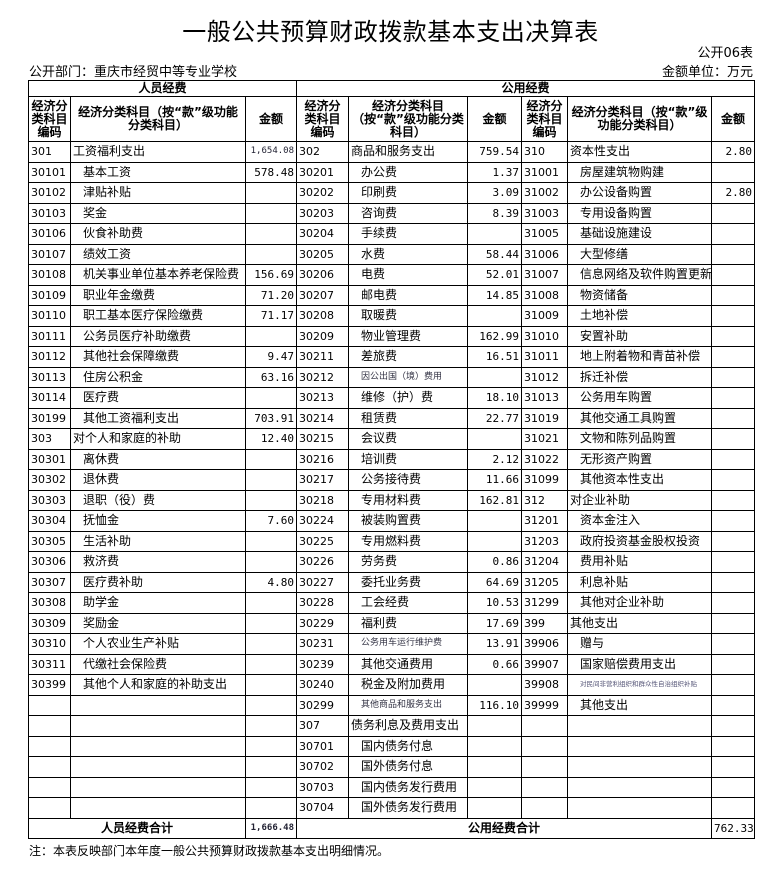 The image size is (781, 878). I want to click on cell-code: 31013, so click(544, 398).